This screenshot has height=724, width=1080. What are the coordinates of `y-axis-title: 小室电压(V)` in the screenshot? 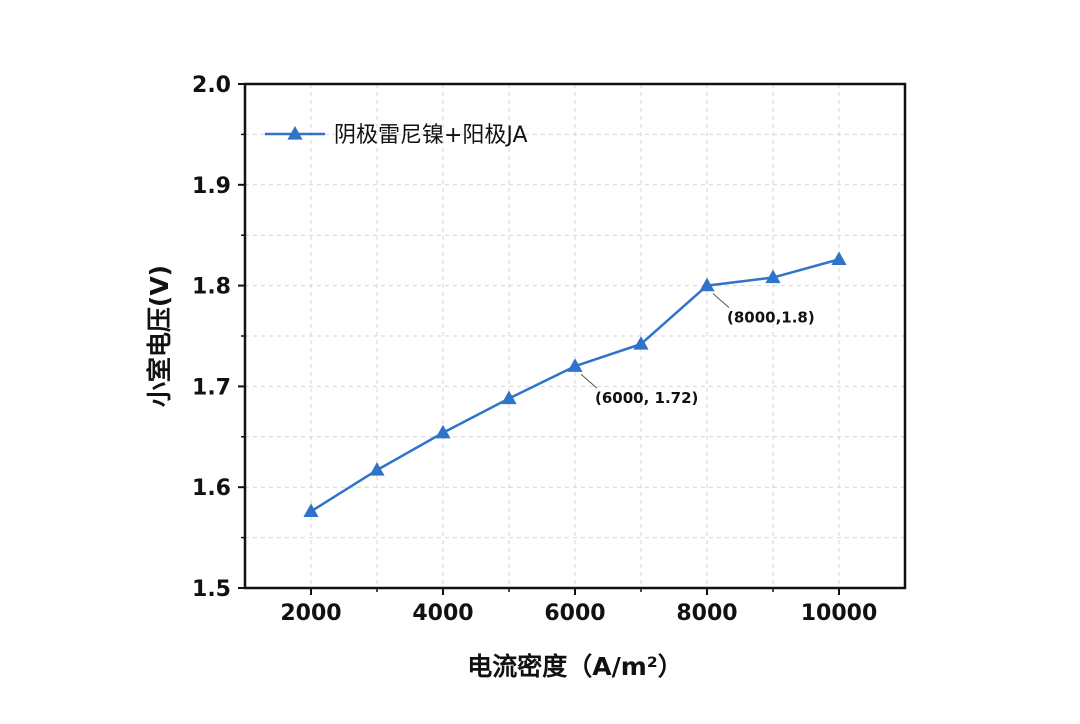 It's located at (159, 336).